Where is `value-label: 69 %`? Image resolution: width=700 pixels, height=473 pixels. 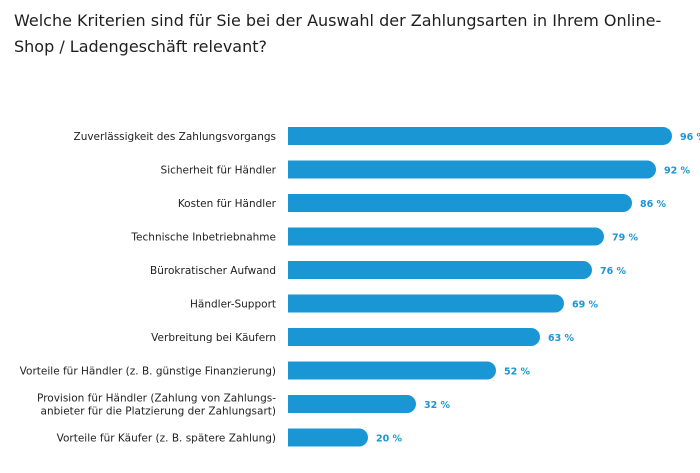
value-label: 69 % is located at coordinates (585, 305).